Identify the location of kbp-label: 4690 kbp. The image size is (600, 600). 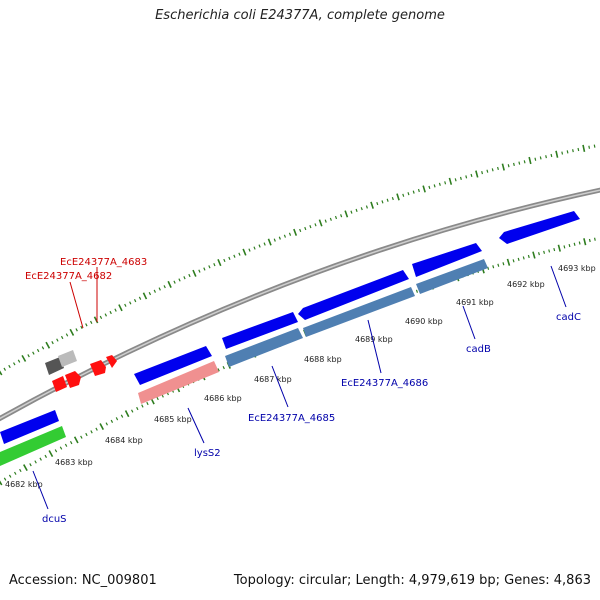
(424, 321).